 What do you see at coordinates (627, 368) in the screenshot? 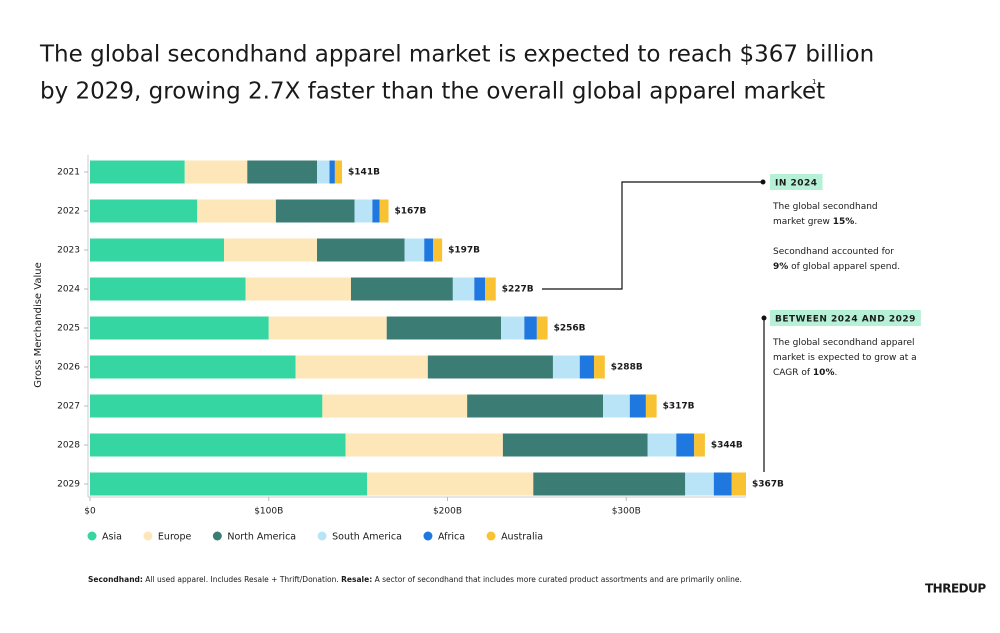
I see `total-label: $288B` at bounding box center [627, 368].